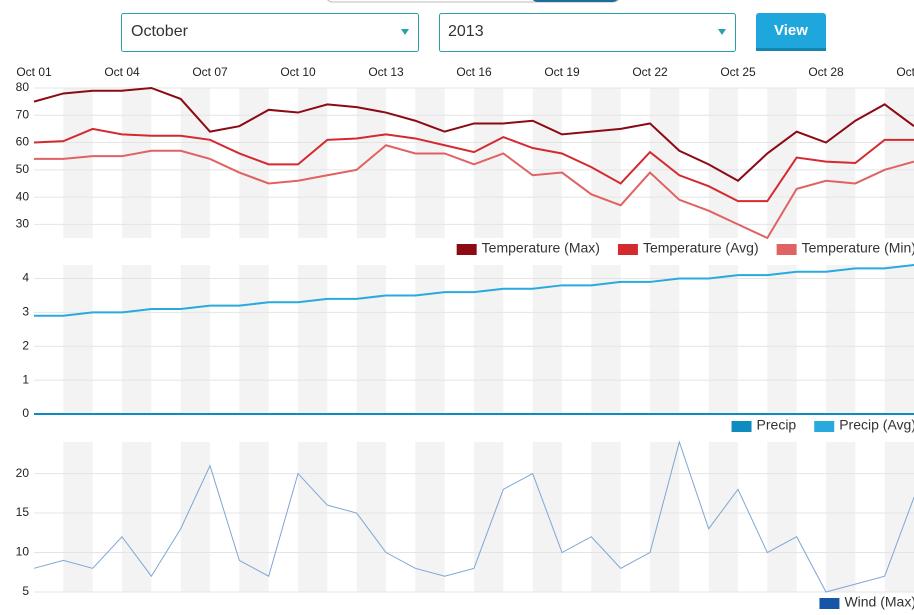 This screenshot has height=615, width=914. Describe the element at coordinates (386, 72) in the screenshot. I see `x-tick-label: Oct 13` at that location.